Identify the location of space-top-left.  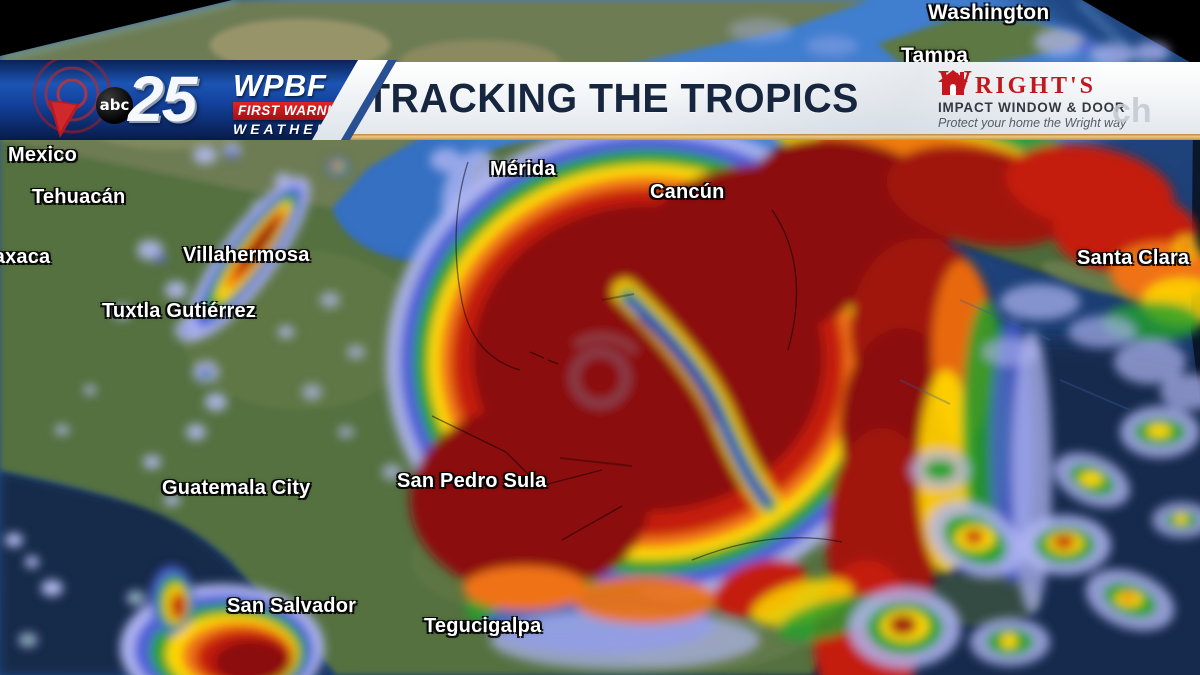
(116, 28).